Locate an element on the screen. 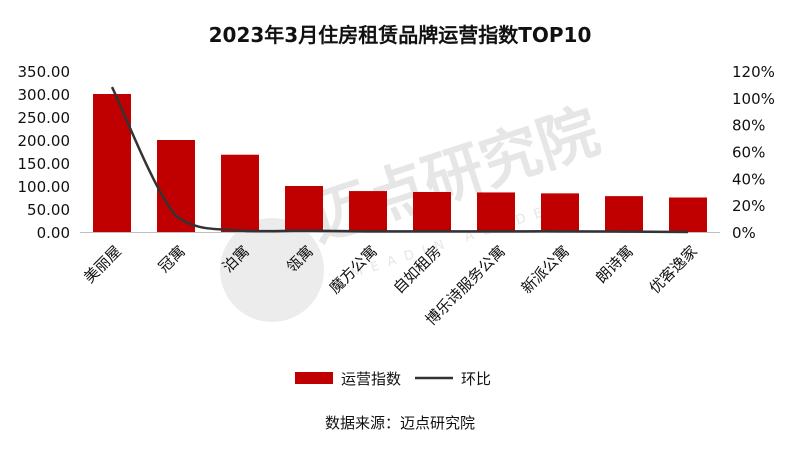 The image size is (800, 449). x-tick-label: 新派公寓 is located at coordinates (545, 269).